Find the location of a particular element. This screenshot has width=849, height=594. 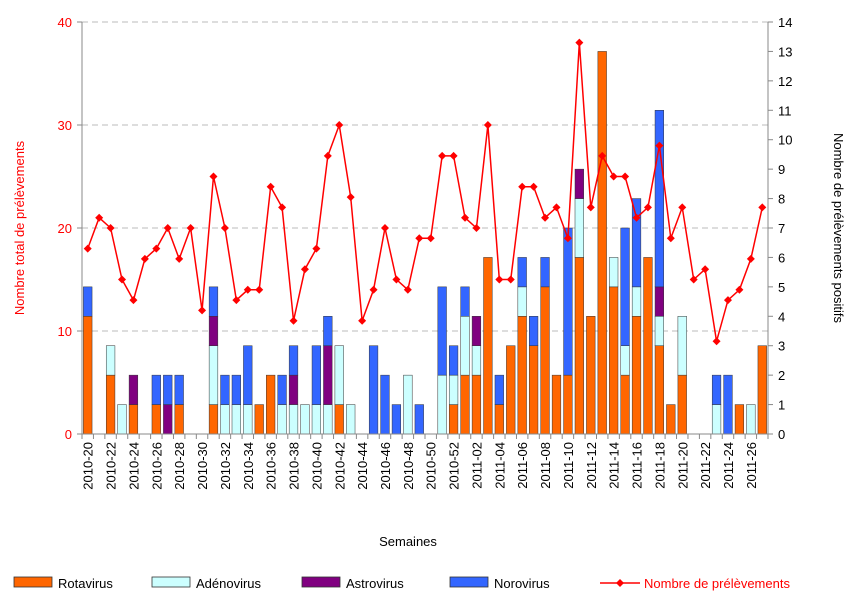

legend-label: Norovirus is located at coordinates (522, 583).